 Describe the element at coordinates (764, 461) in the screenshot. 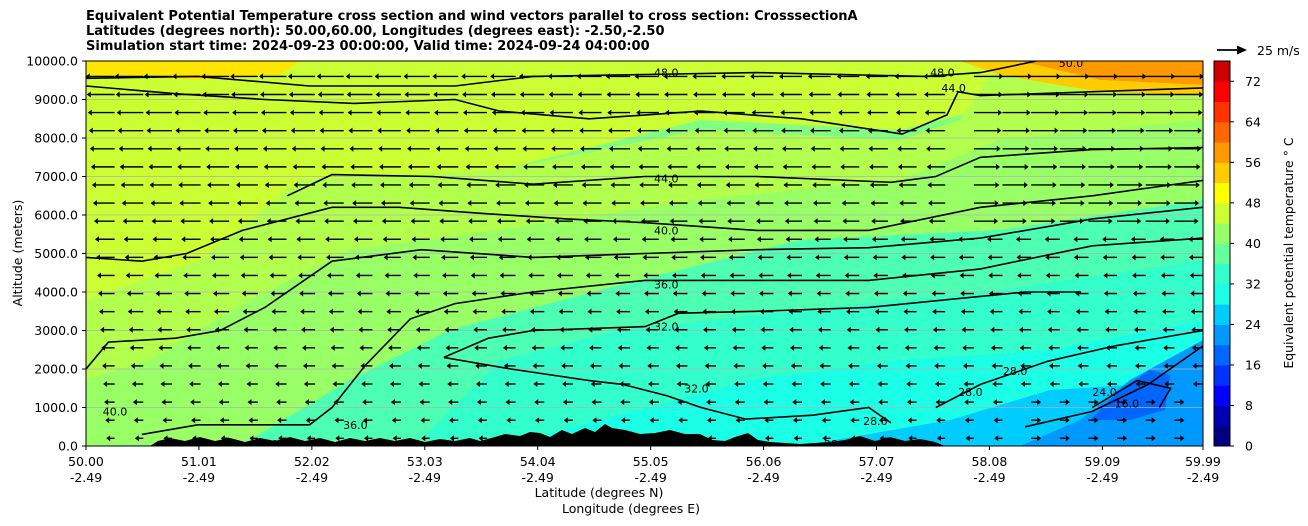

I see `x-tick-label-lat: 56.06` at that location.